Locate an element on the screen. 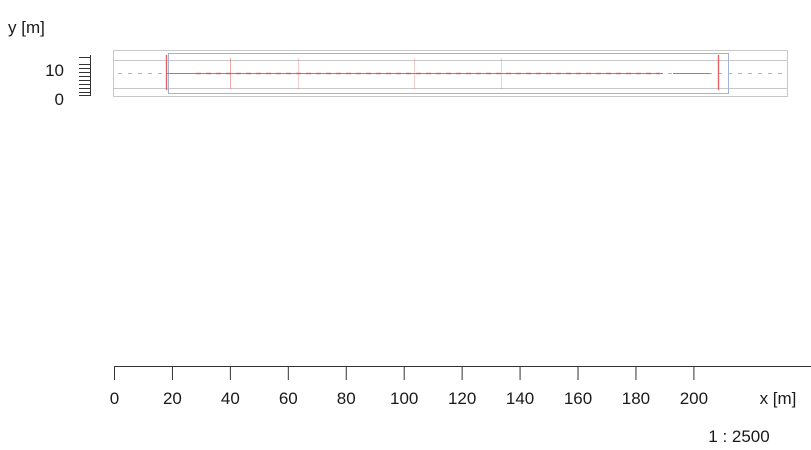 The image size is (811, 450). bridge-structure is located at coordinates (442, 72).